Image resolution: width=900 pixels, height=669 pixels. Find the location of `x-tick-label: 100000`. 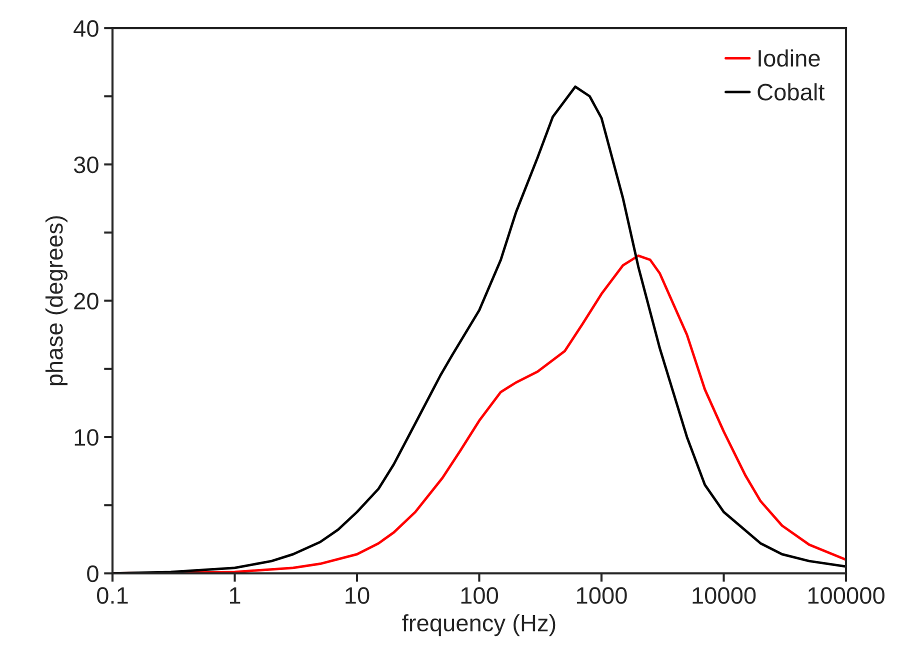

x-tick-label: 100000 is located at coordinates (846, 595).